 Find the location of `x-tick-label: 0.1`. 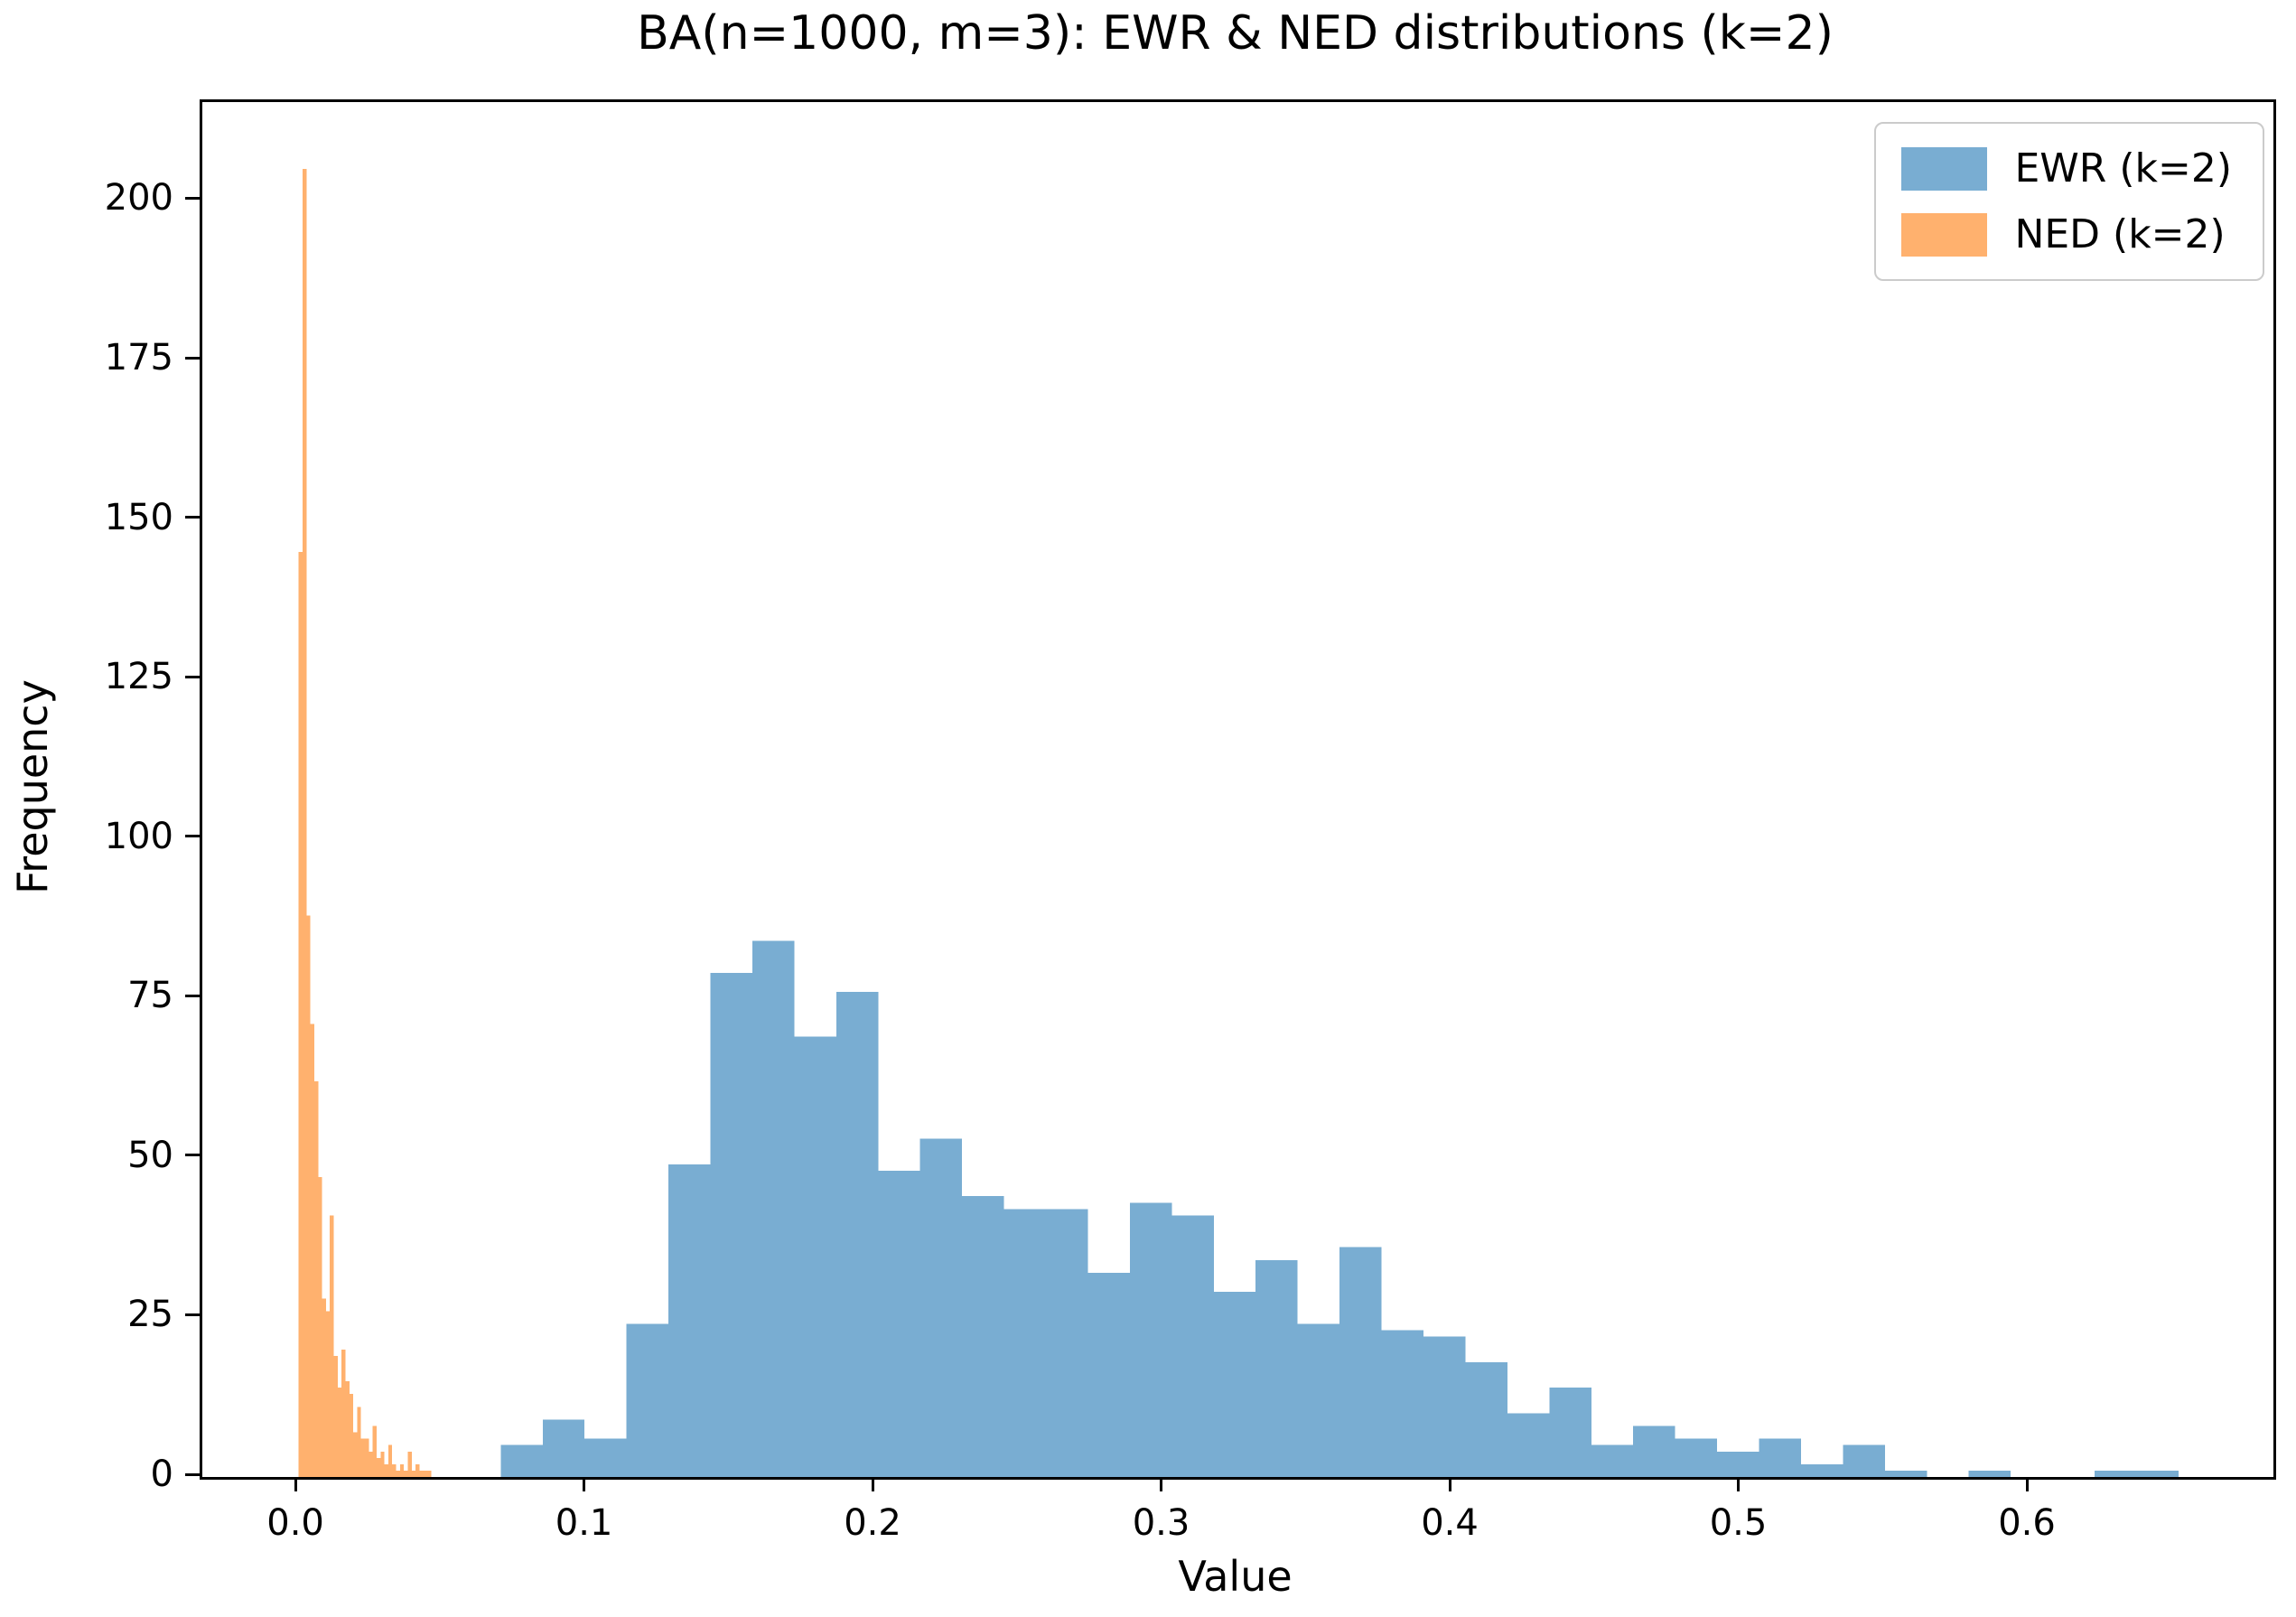

x-tick-label: 0.1 is located at coordinates (584, 1523).